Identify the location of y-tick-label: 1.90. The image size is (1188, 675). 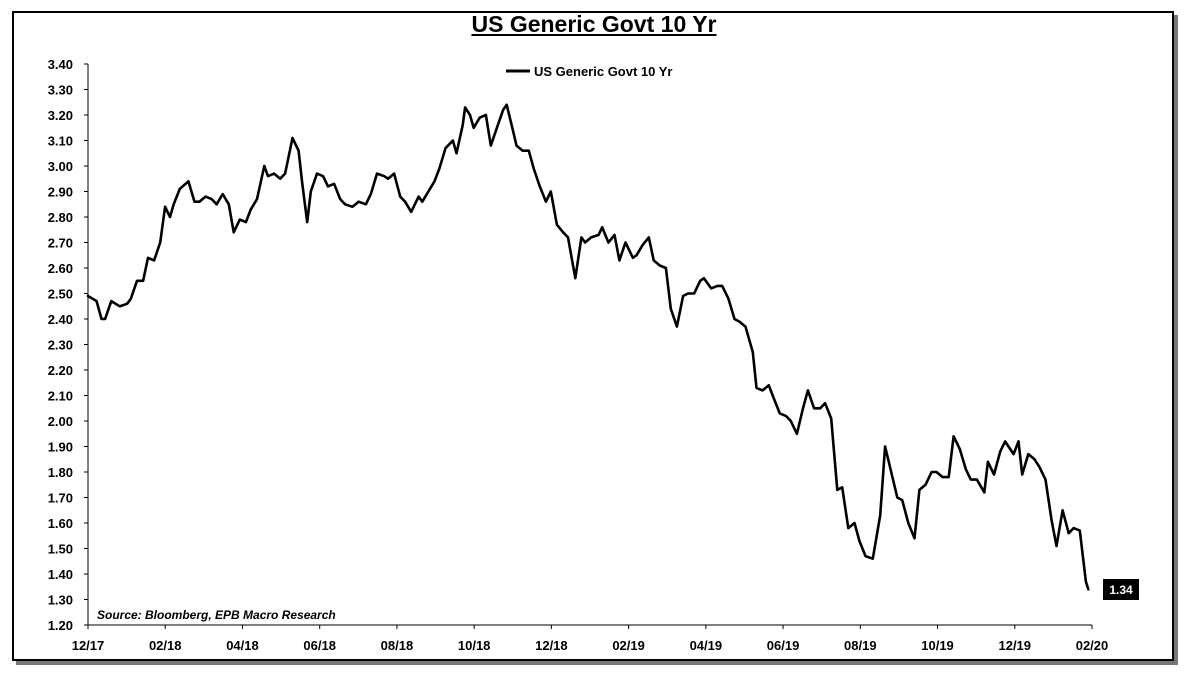
(60, 447).